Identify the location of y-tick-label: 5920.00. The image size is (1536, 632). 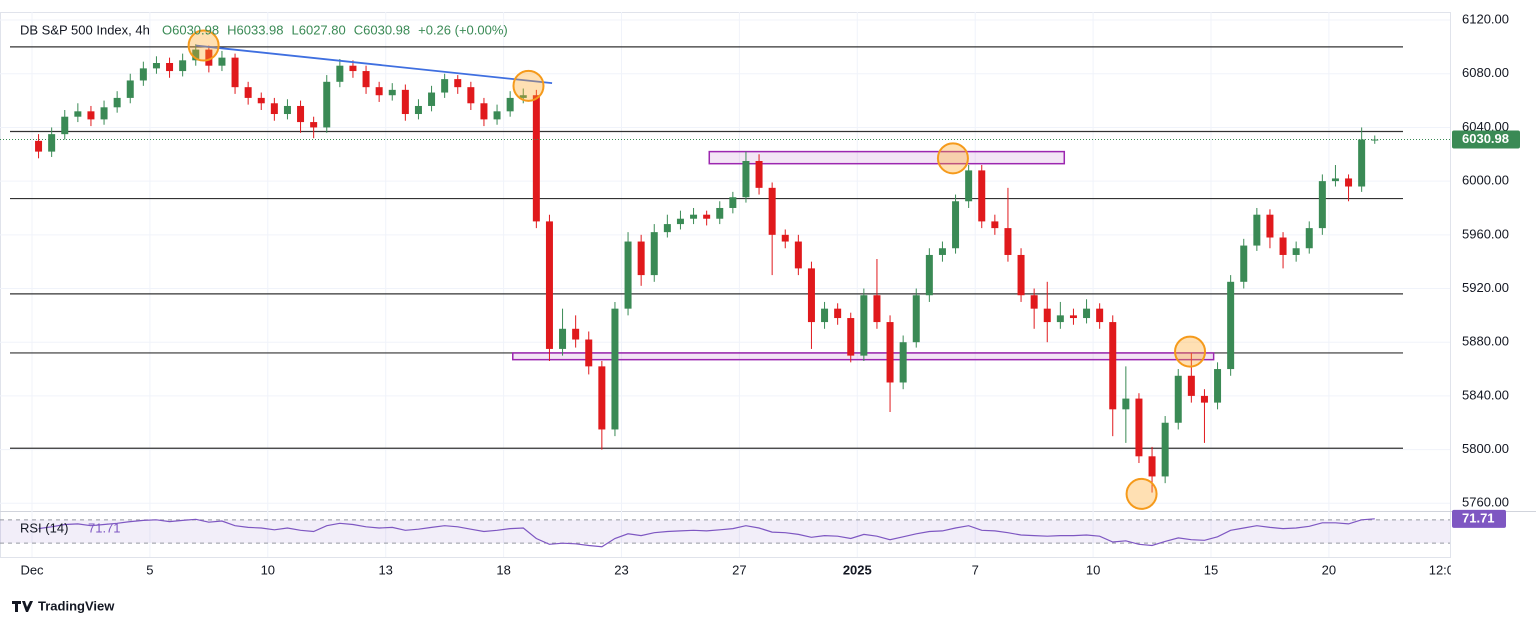
(1485, 287).